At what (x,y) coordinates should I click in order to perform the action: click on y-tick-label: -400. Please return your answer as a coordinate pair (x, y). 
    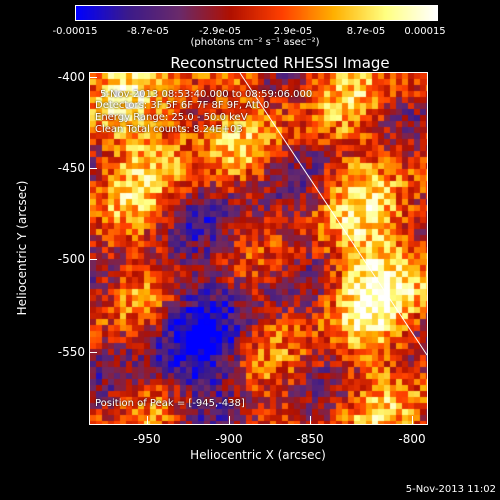
    Looking at the image, I should click on (71, 77).